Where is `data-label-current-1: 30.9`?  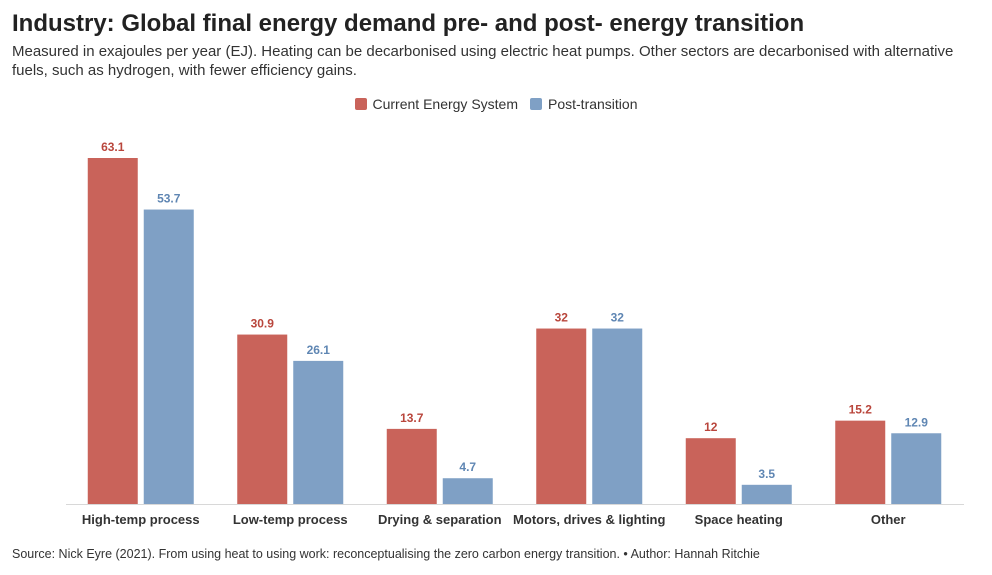 data-label-current-1: 30.9 is located at coordinates (263, 324).